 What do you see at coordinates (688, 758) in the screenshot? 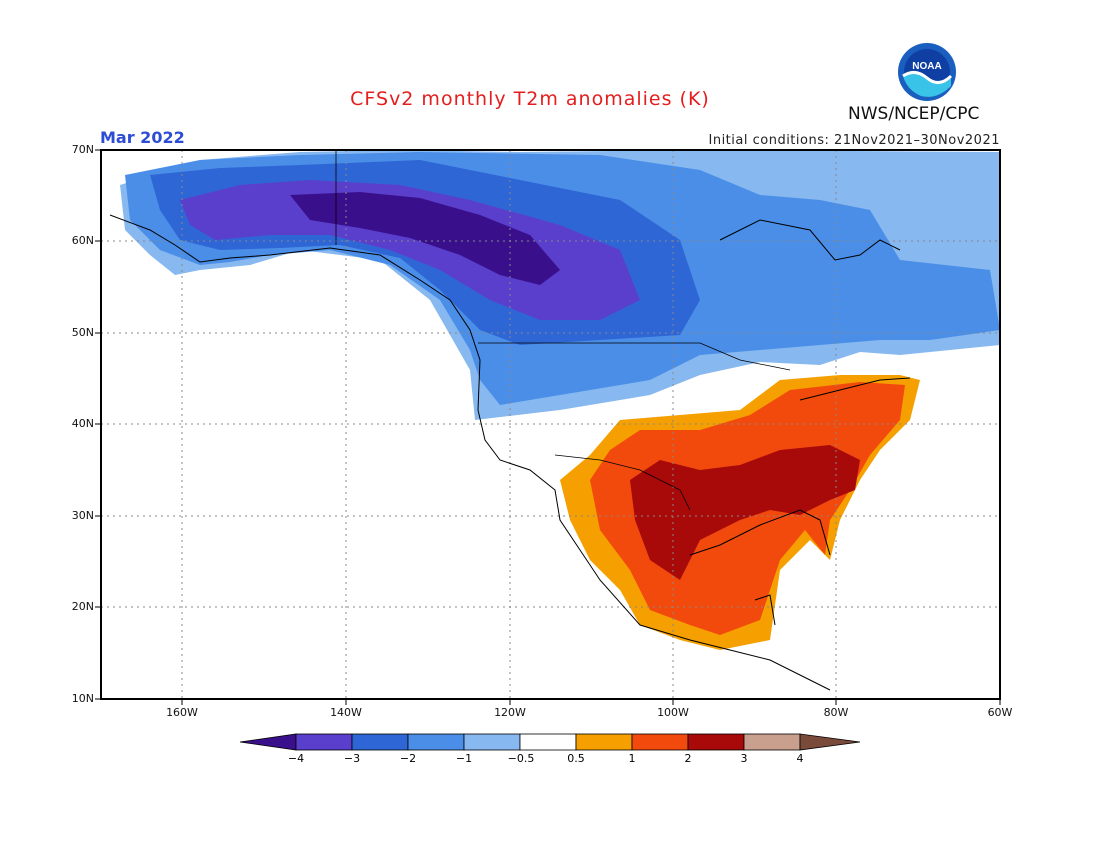
I see `colorbar-tick-label: 2` at bounding box center [688, 758].